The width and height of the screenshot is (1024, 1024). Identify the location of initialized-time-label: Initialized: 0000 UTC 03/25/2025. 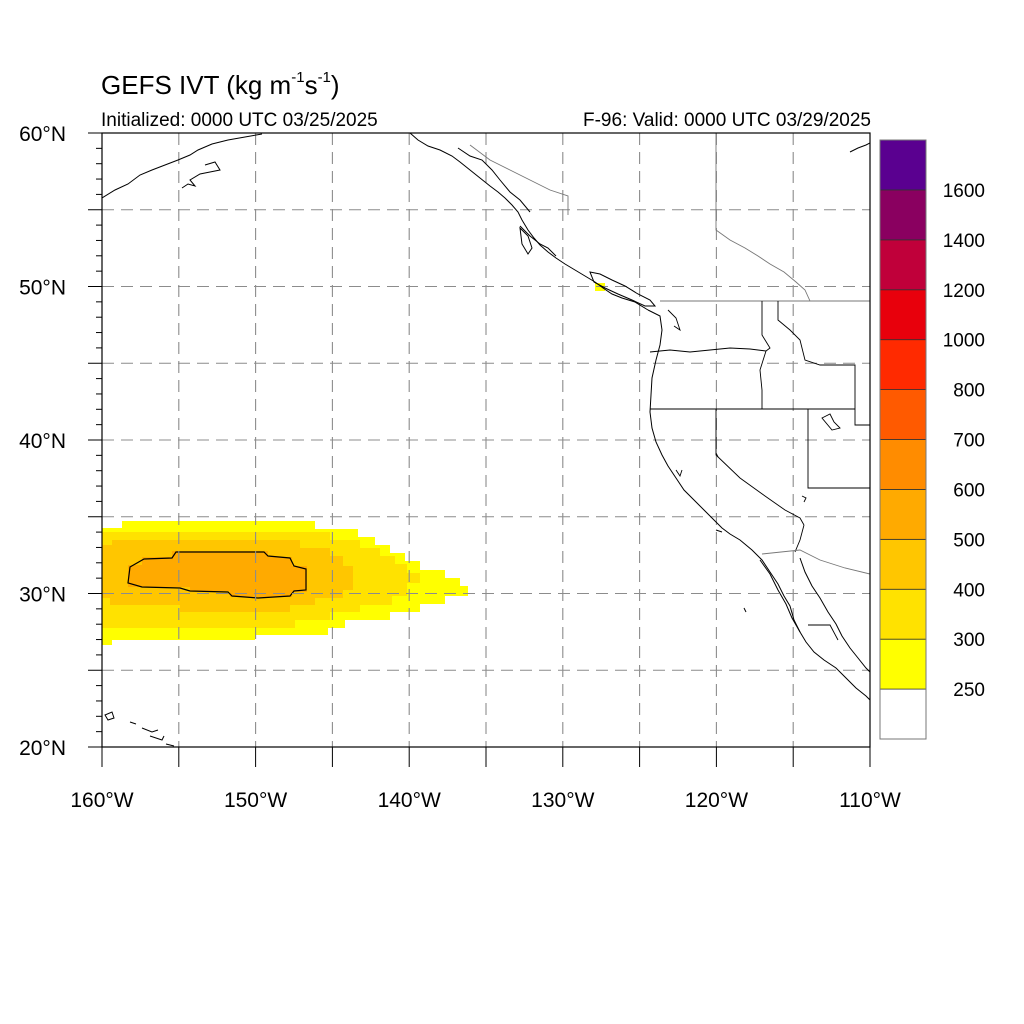
(239, 120).